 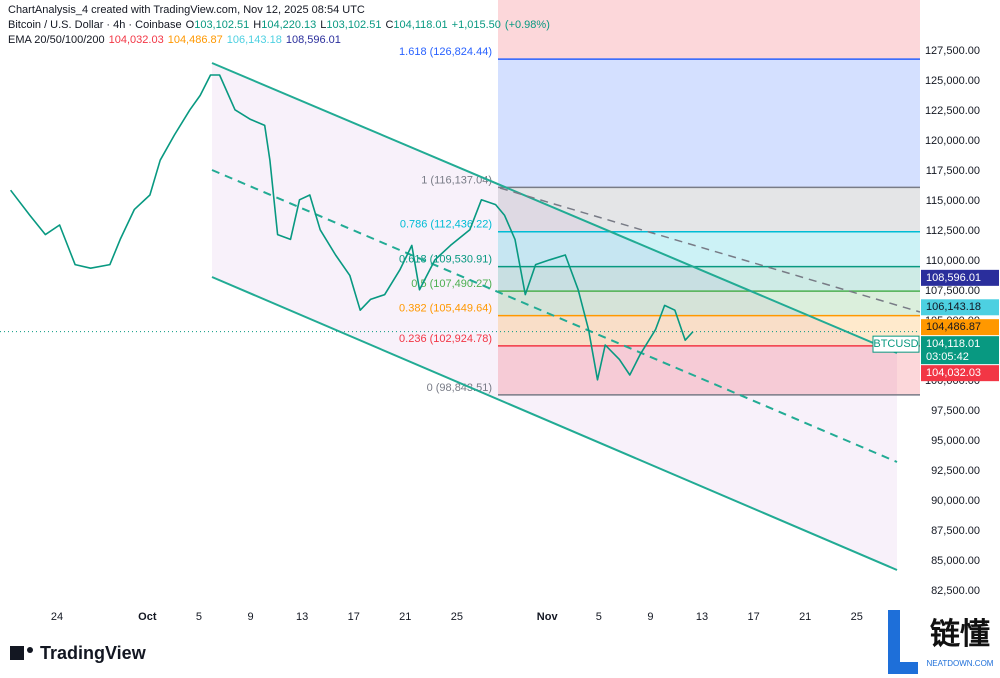 I want to click on logo-mark, so click(x=903, y=642).